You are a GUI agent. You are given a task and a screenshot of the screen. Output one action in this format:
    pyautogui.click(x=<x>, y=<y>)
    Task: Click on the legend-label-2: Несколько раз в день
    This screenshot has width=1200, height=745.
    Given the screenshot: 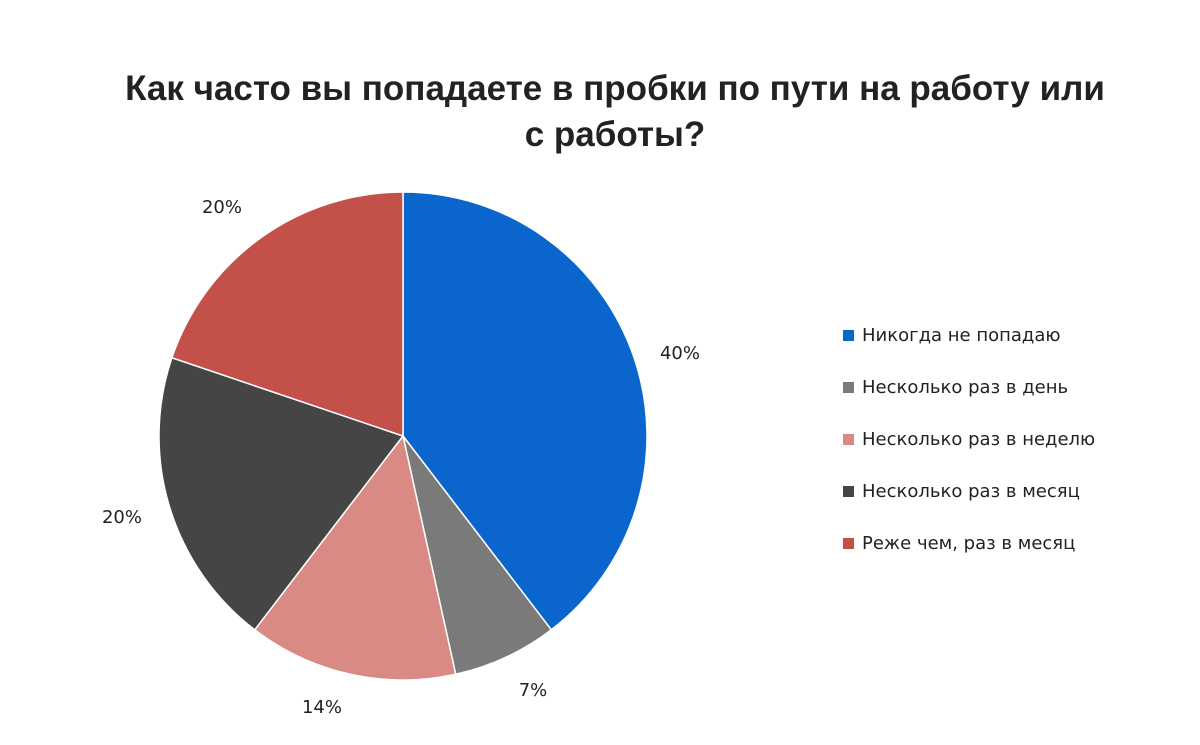 What is the action you would take?
    pyautogui.click(x=965, y=387)
    